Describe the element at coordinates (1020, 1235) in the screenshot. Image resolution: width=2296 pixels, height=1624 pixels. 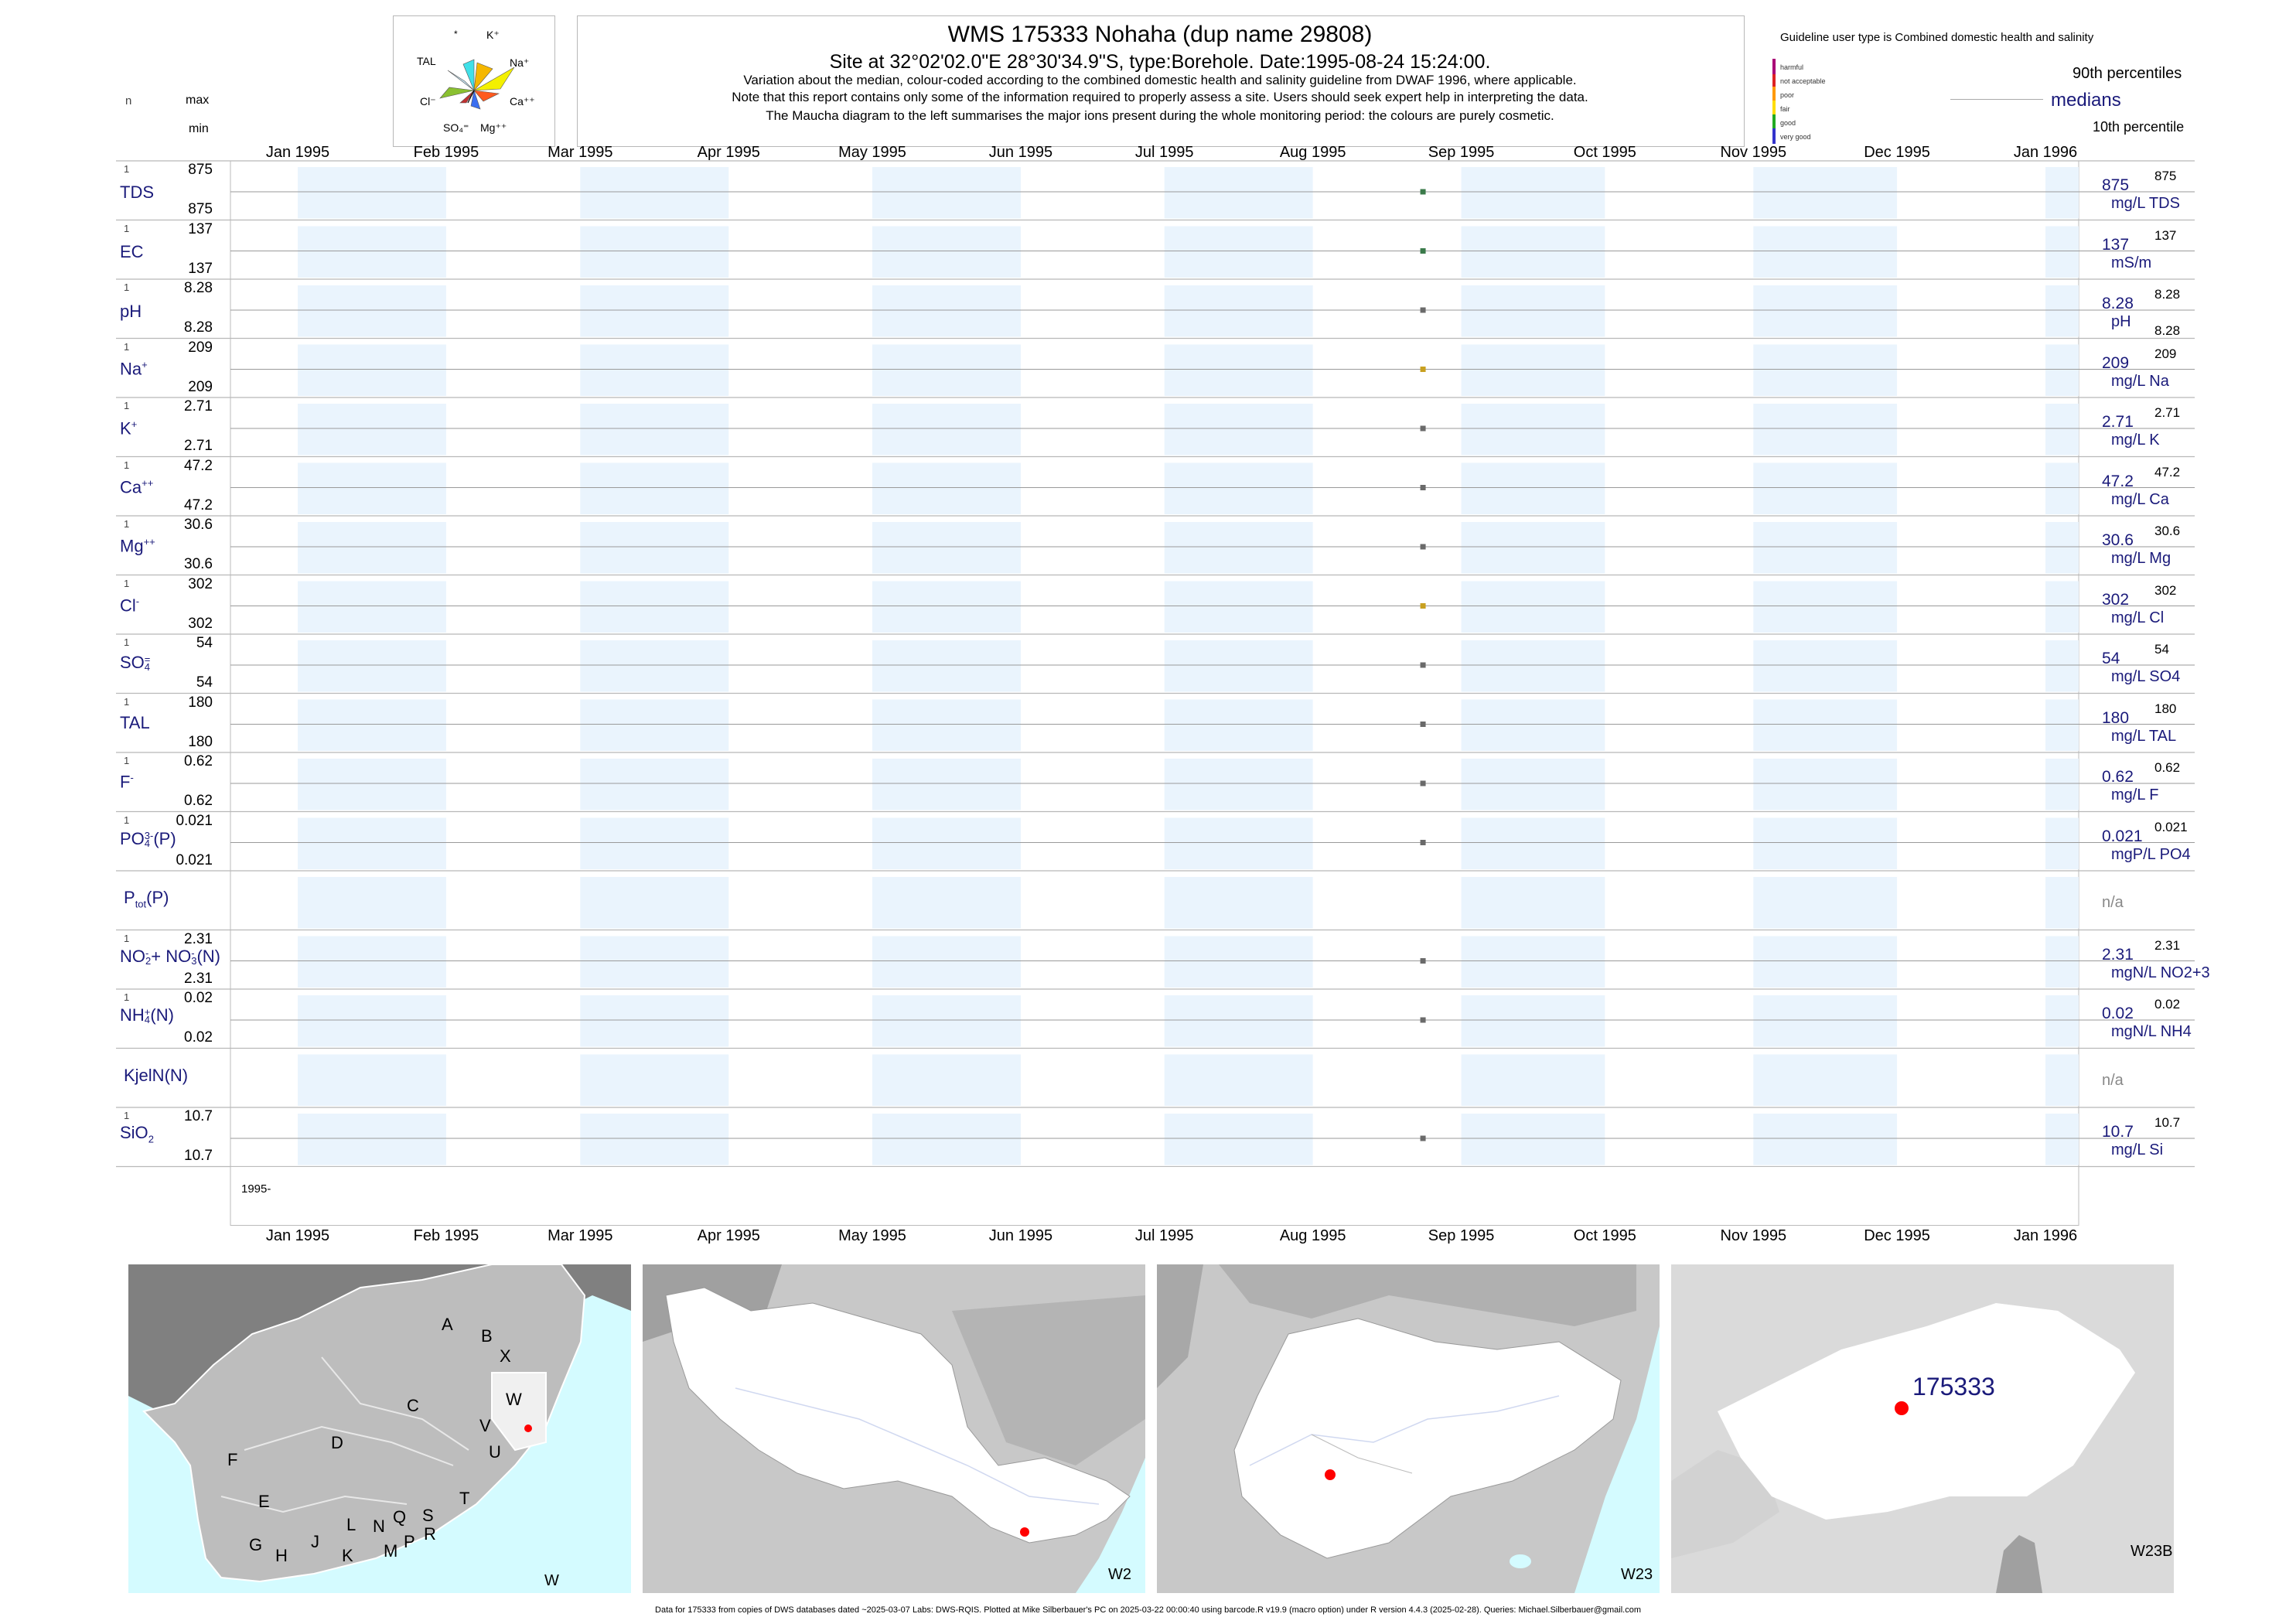
I see `month-label: Jun 1995` at that location.